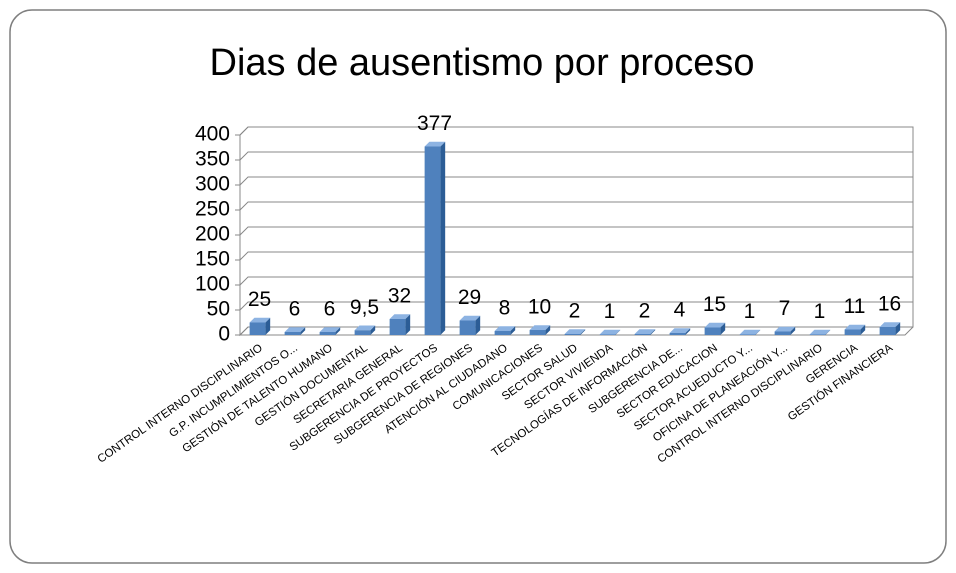 The image size is (956, 573). Describe the element at coordinates (259, 299) in the screenshot. I see `data-label: 25` at that location.